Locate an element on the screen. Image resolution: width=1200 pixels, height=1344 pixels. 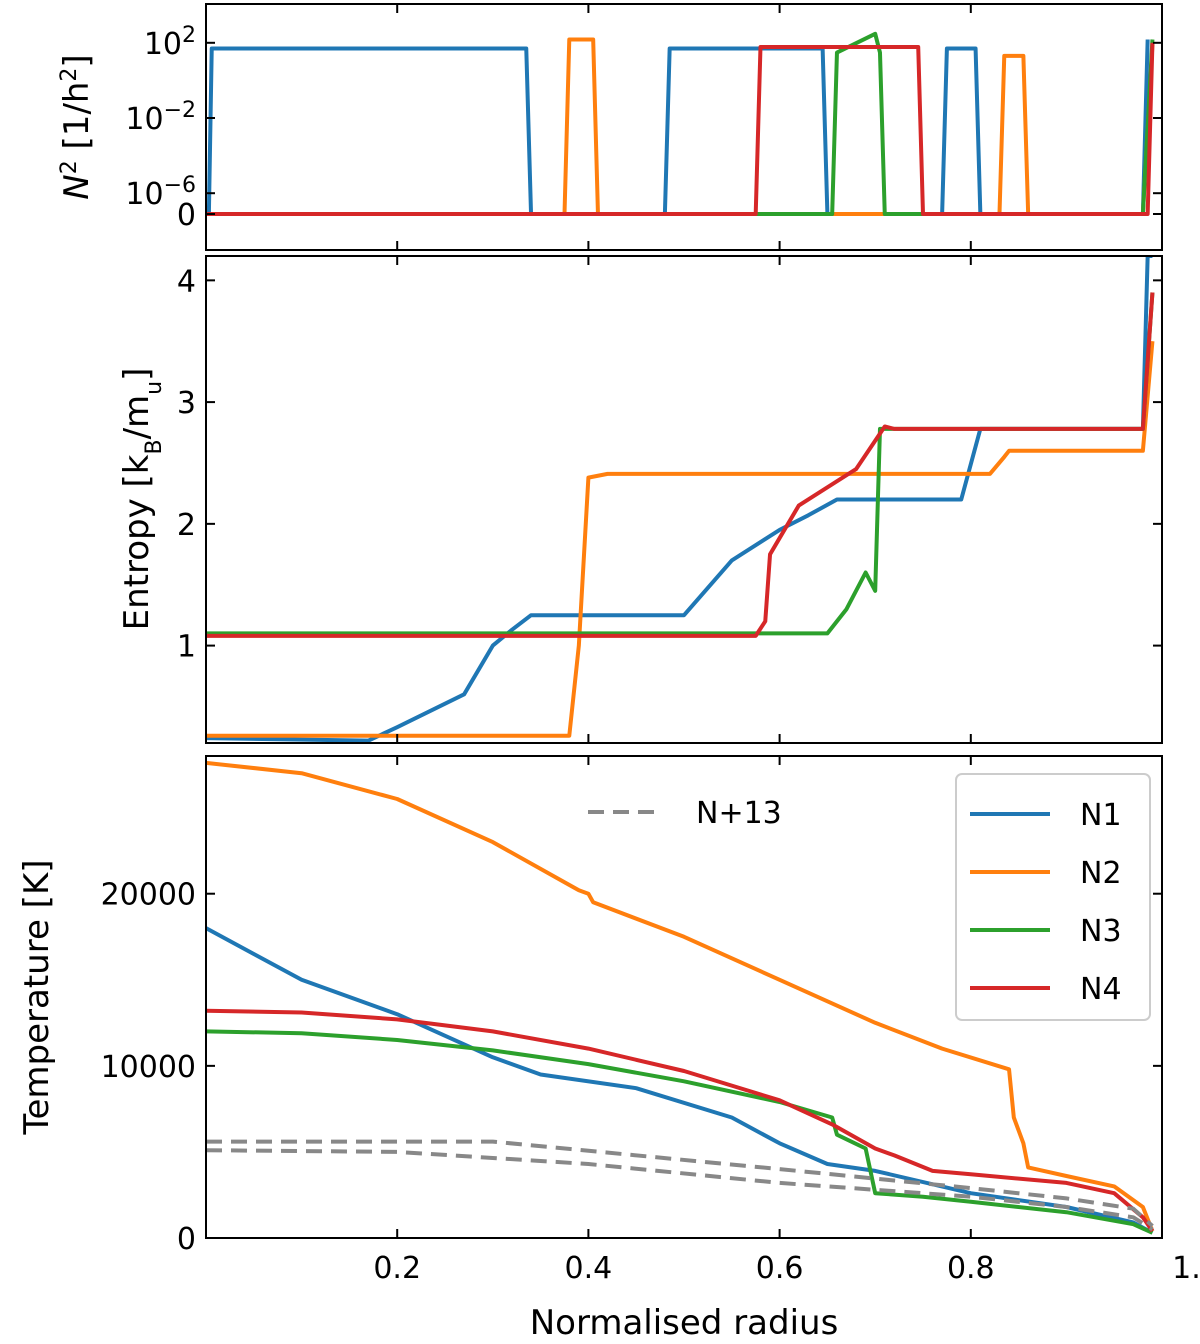
legend: N1 N2 N3 N4 is located at coordinates (1053, 897).